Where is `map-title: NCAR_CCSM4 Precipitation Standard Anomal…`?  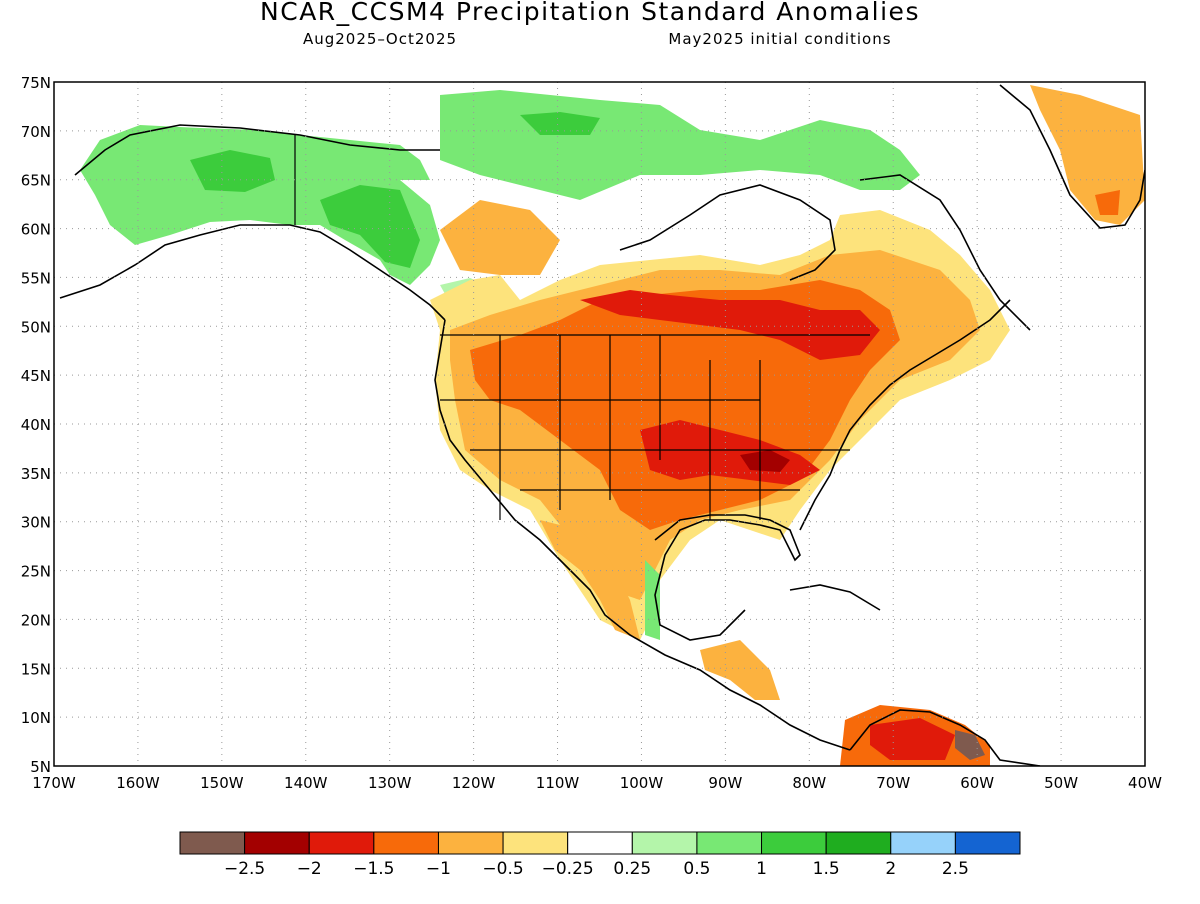 map-title: NCAR_CCSM4 Precipitation Standard Anomal… is located at coordinates (590, 13).